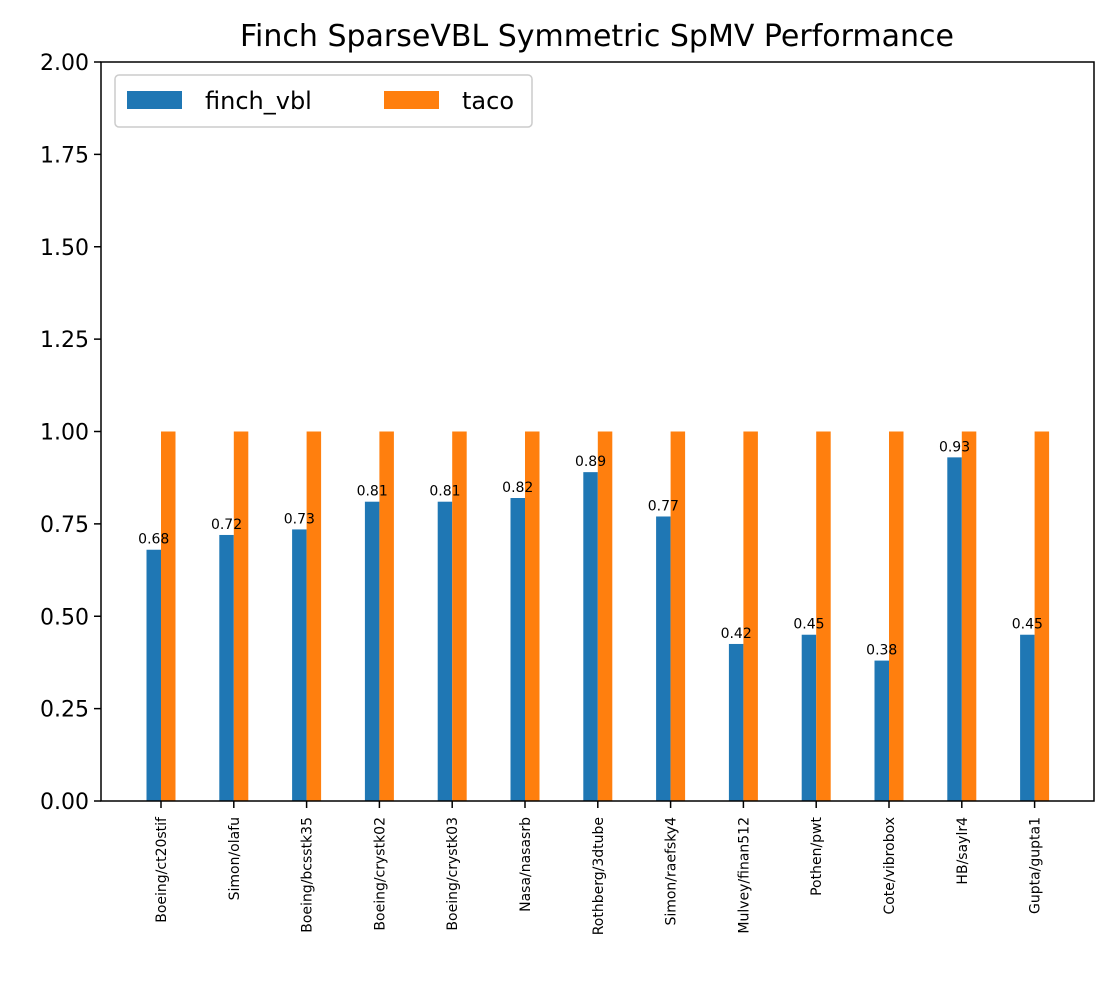 The height and width of the screenshot is (981, 1113). Describe the element at coordinates (488, 101) in the screenshot. I see `legend-label-taco: taco` at that location.